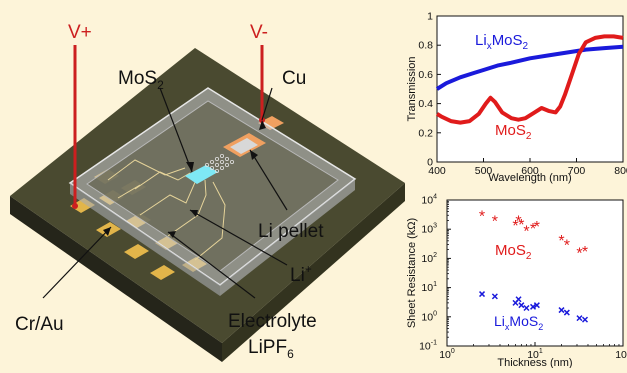  What do you see at coordinates (301, 274) in the screenshot?
I see `li-ion-label: Li+` at bounding box center [301, 274].